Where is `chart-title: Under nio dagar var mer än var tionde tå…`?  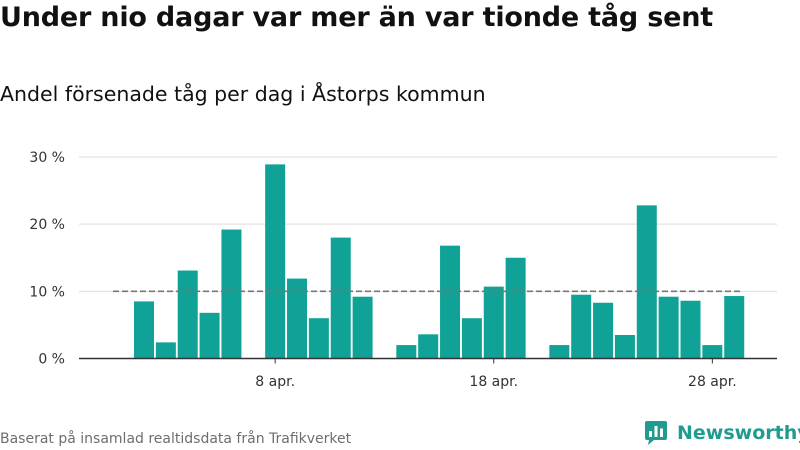 chart-title: Under nio dagar var mer än var tionde tå… is located at coordinates (356, 17).